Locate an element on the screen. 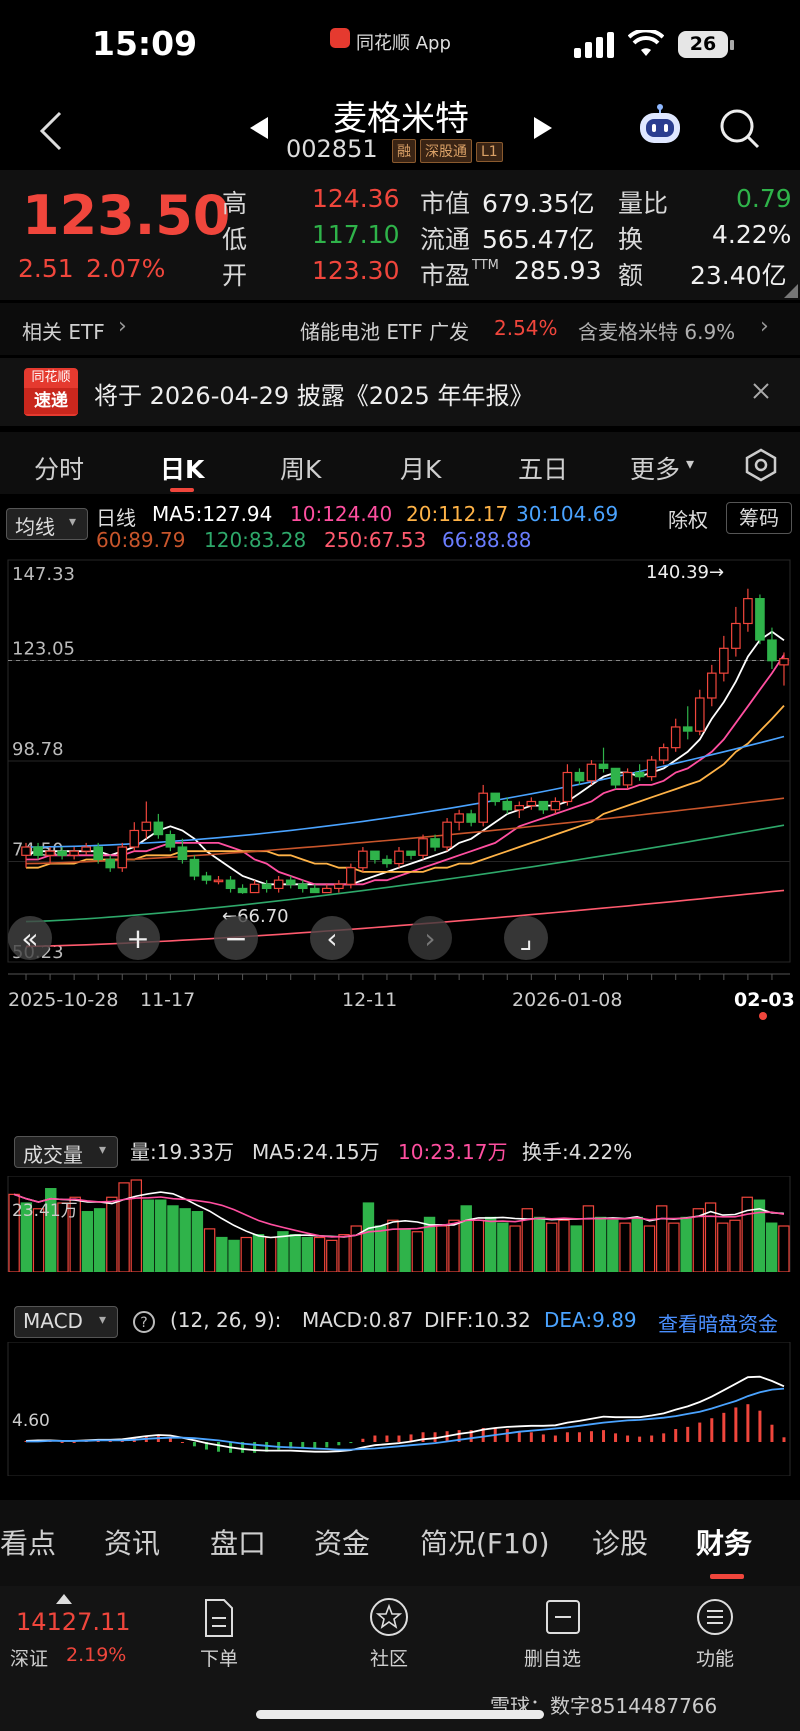  volume-value: 量:19.33万 is located at coordinates (182, 1152).